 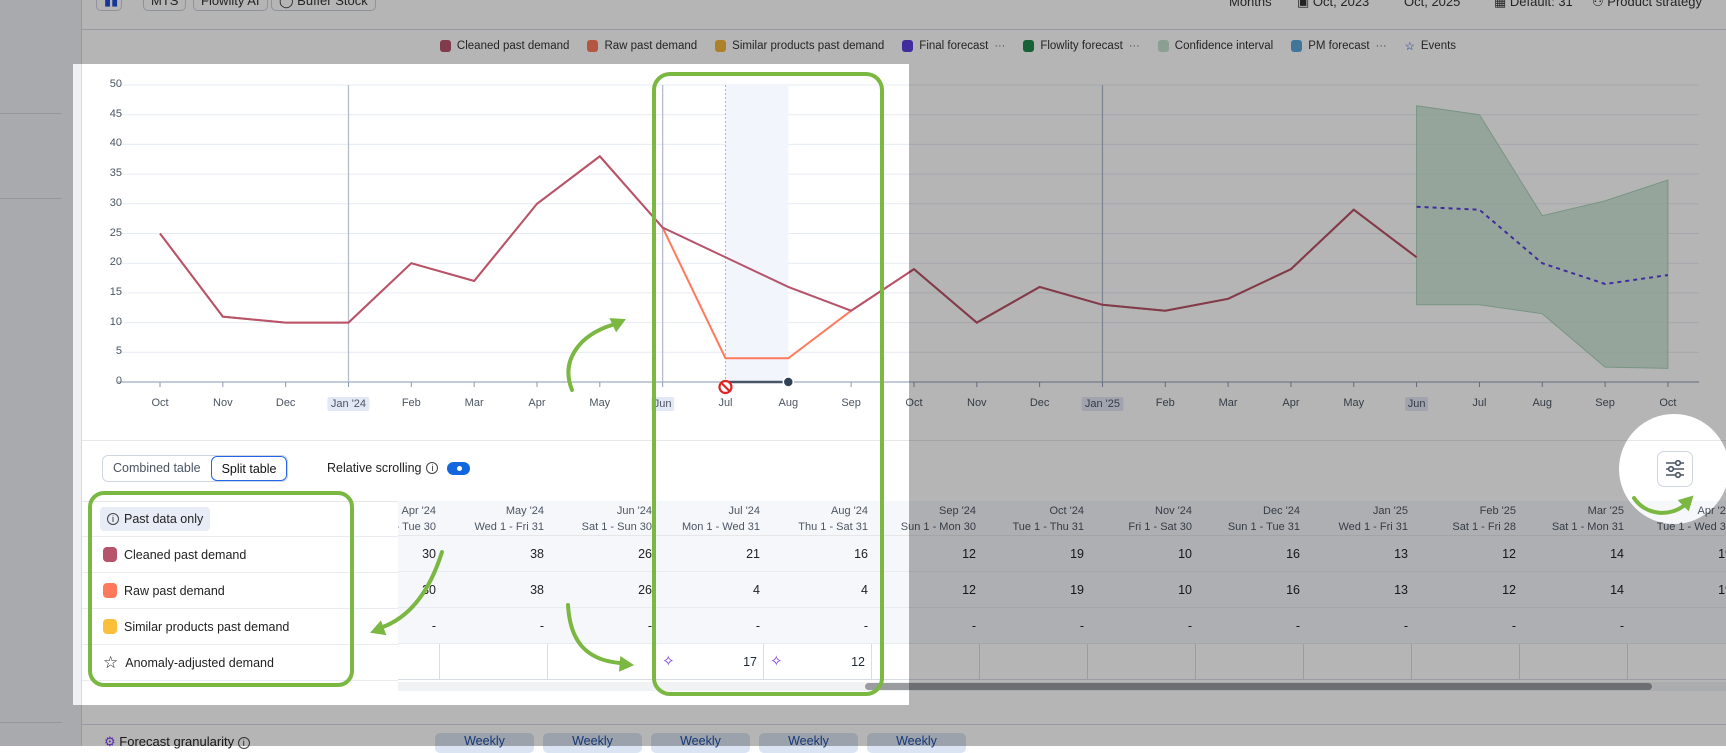 I want to click on raw-cell: 19, so click(x=1034, y=590).